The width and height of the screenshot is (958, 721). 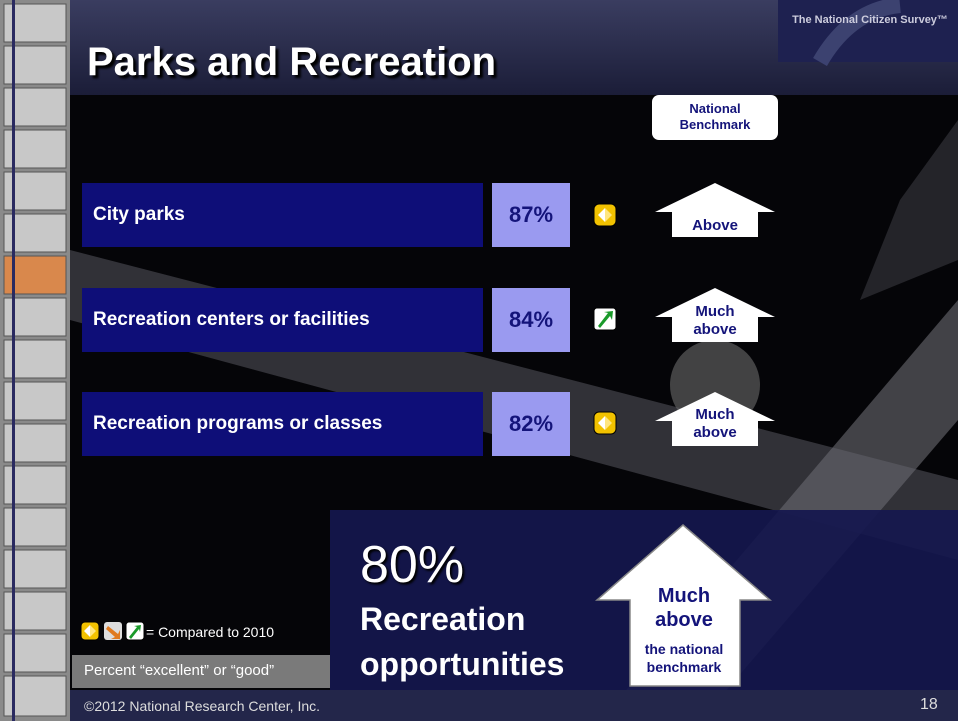 I want to click on summary-label: Recreation opportunities, so click(x=462, y=641).